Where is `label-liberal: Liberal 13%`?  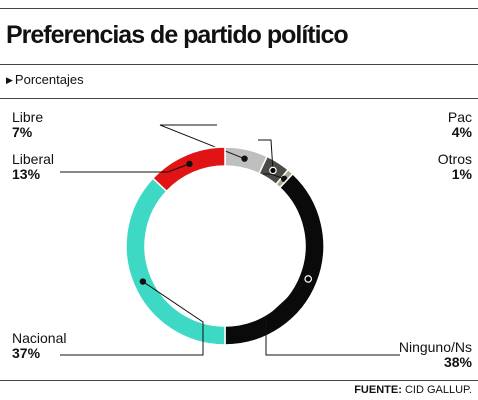
label-liberal: Liberal 13% is located at coordinates (33, 167).